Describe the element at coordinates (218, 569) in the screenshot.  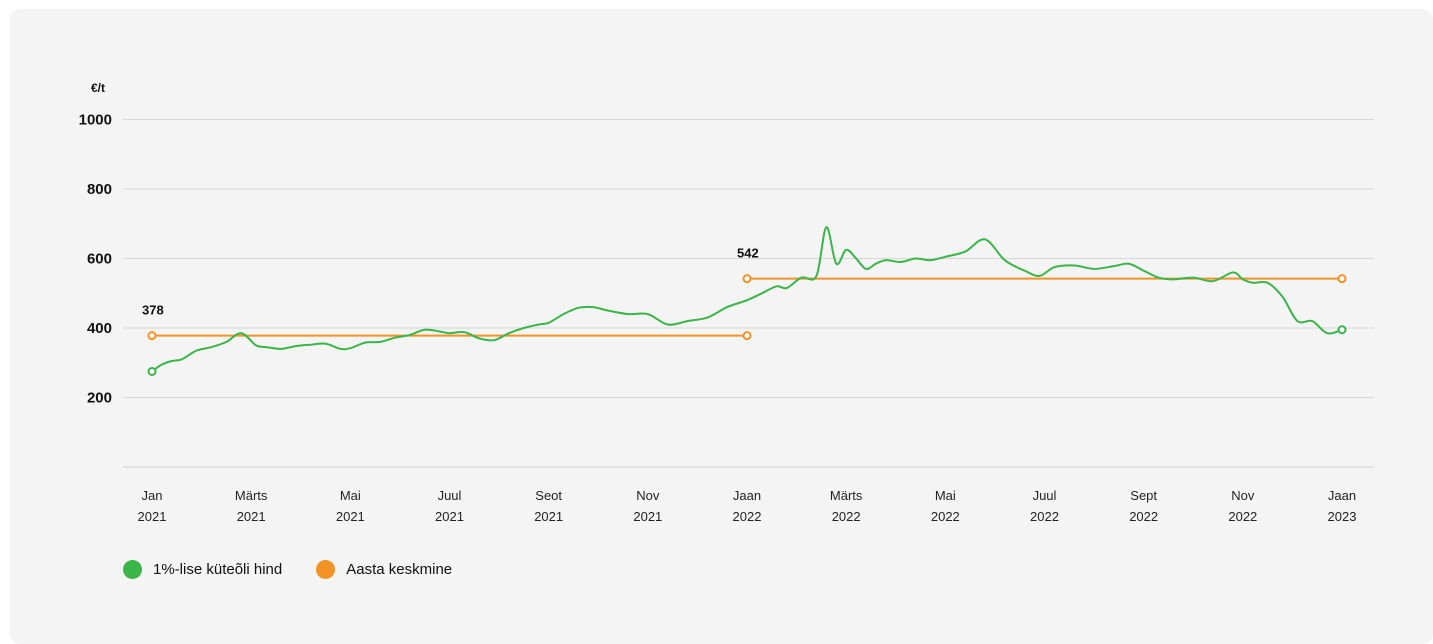
I see `legend-label-price: 1%-lise küteõli hind` at that location.